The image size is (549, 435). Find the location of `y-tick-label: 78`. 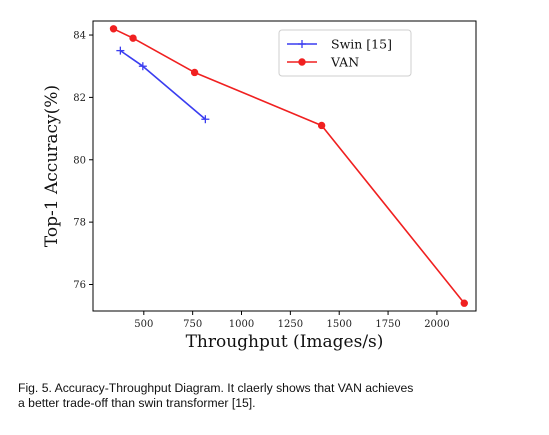

y-tick-label: 78 is located at coordinates (79, 223).